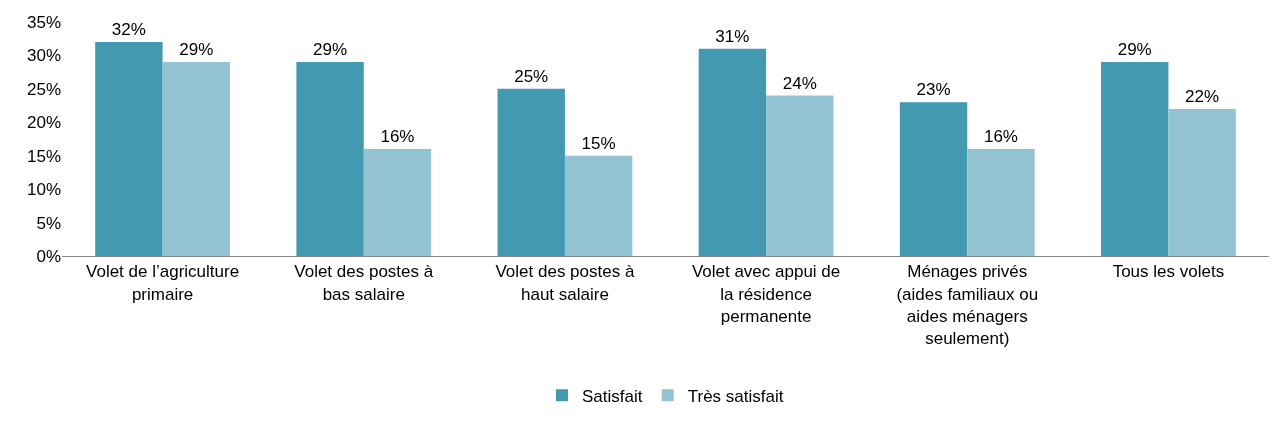  I want to click on x-tick-label: Volet avec appui de la résidence permanente, so click(766, 294).